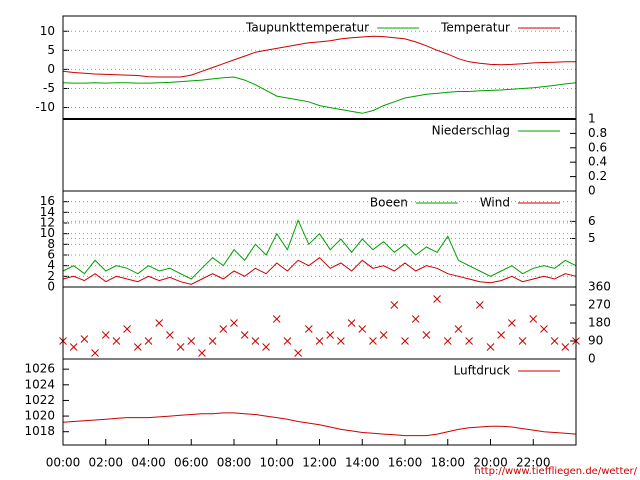 The width and height of the screenshot is (640, 480). Describe the element at coordinates (490, 463) in the screenshot. I see `x-tick-label: 20:00` at that location.